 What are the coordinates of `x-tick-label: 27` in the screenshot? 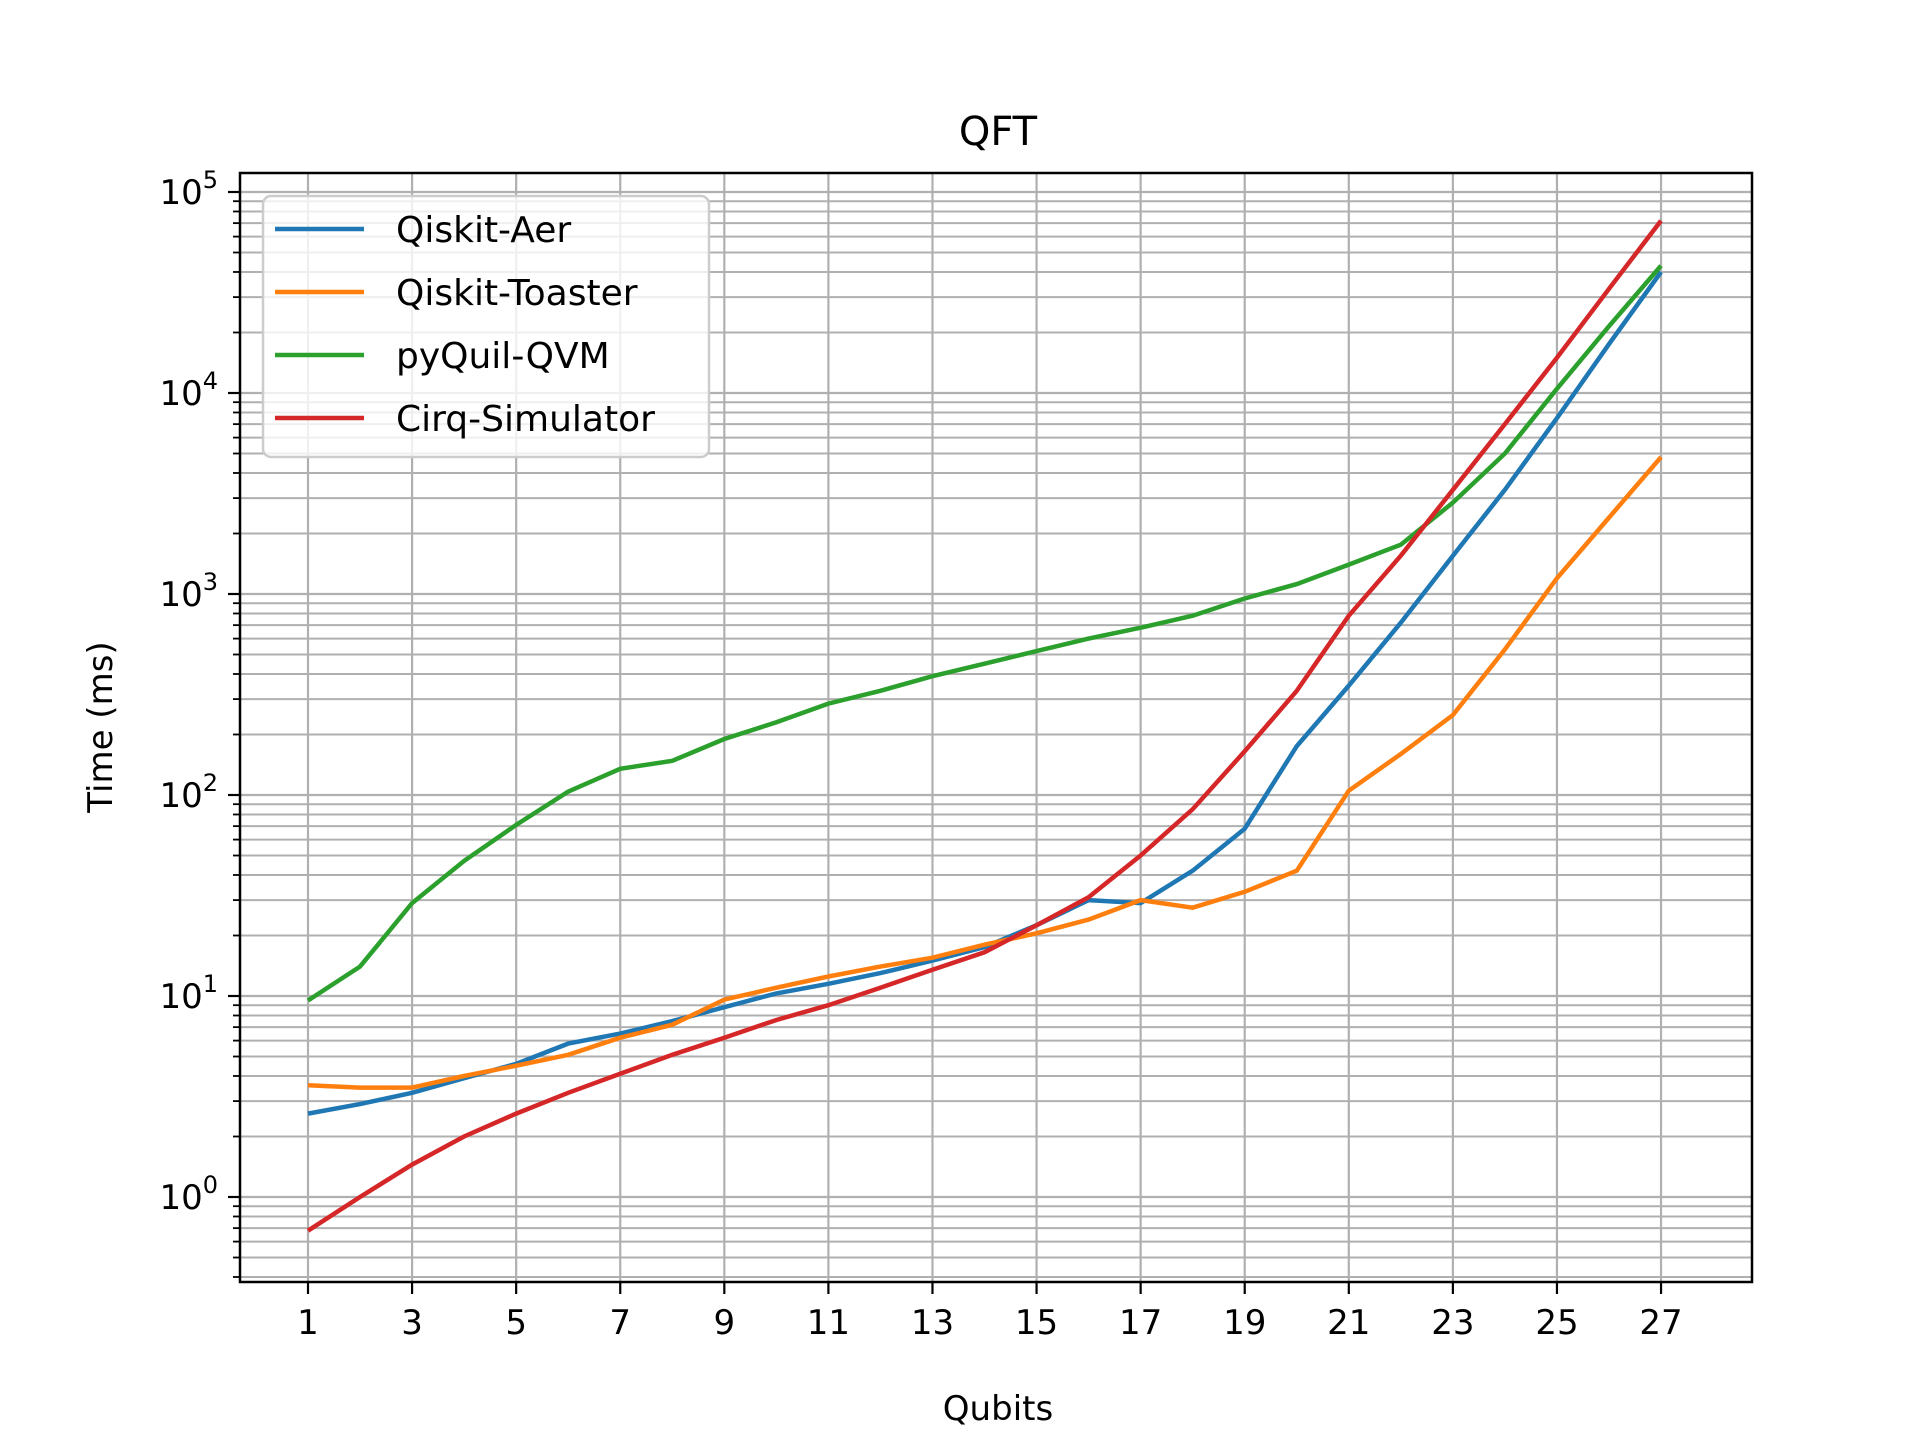 It's located at (1660, 1323).